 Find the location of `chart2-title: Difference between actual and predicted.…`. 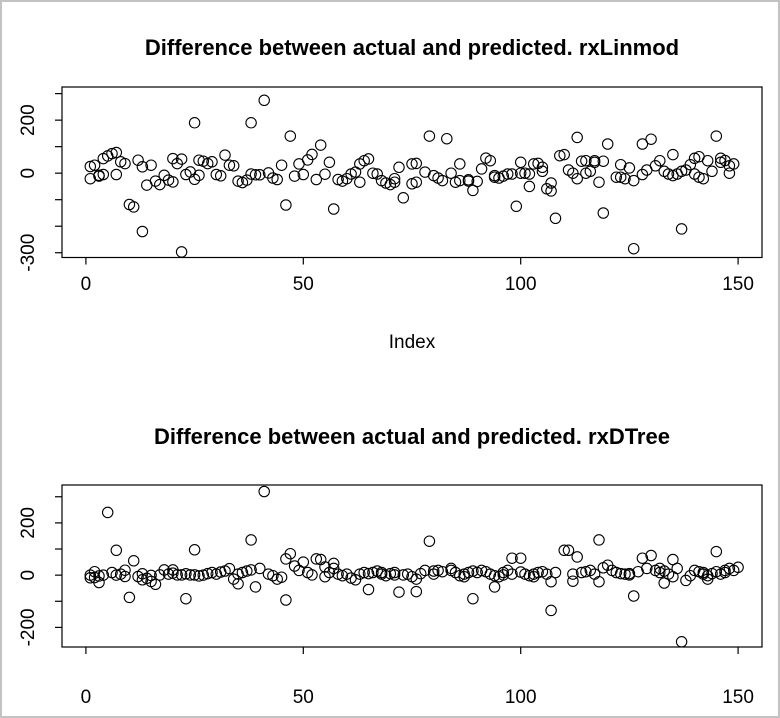

chart2-title: Difference between actual and predicted.… is located at coordinates (412, 436).